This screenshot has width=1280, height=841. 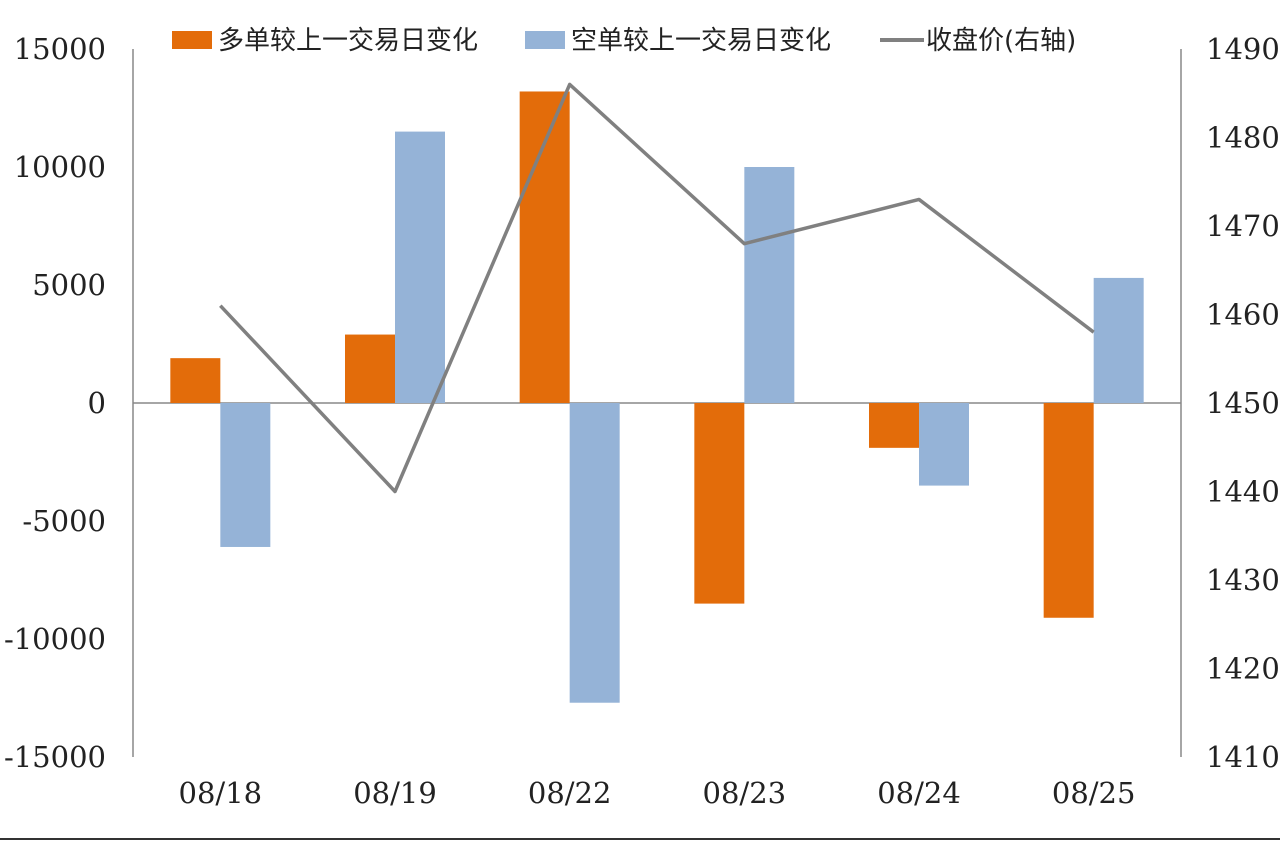 What do you see at coordinates (192, 40) in the screenshot?
I see `legend-swatch-long` at bounding box center [192, 40].